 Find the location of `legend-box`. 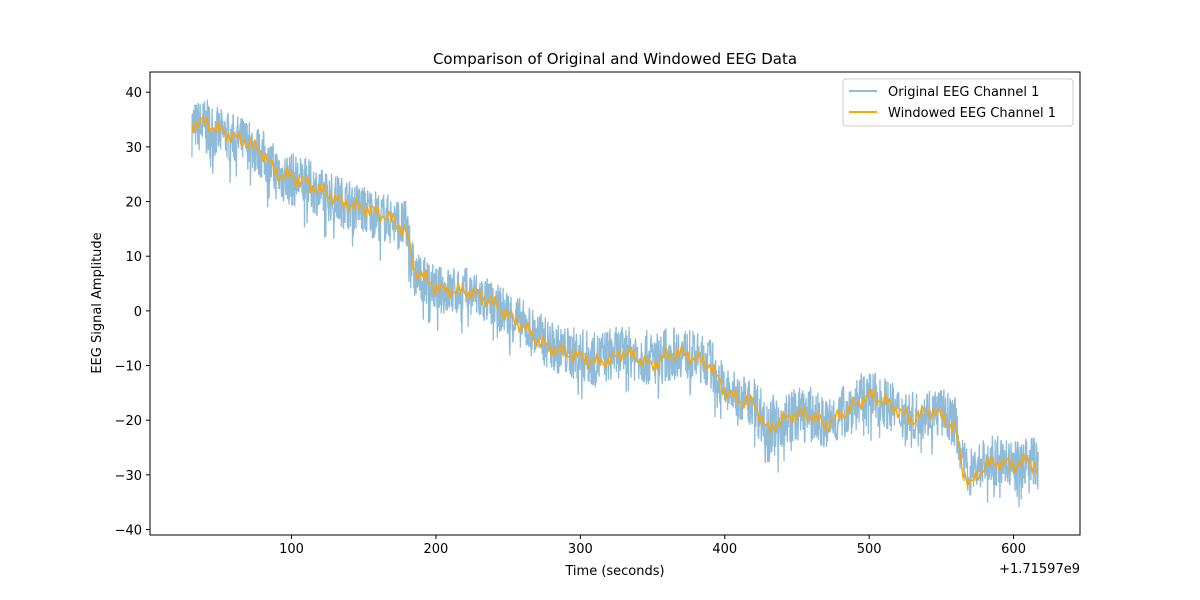

legend-box is located at coordinates (958, 102).